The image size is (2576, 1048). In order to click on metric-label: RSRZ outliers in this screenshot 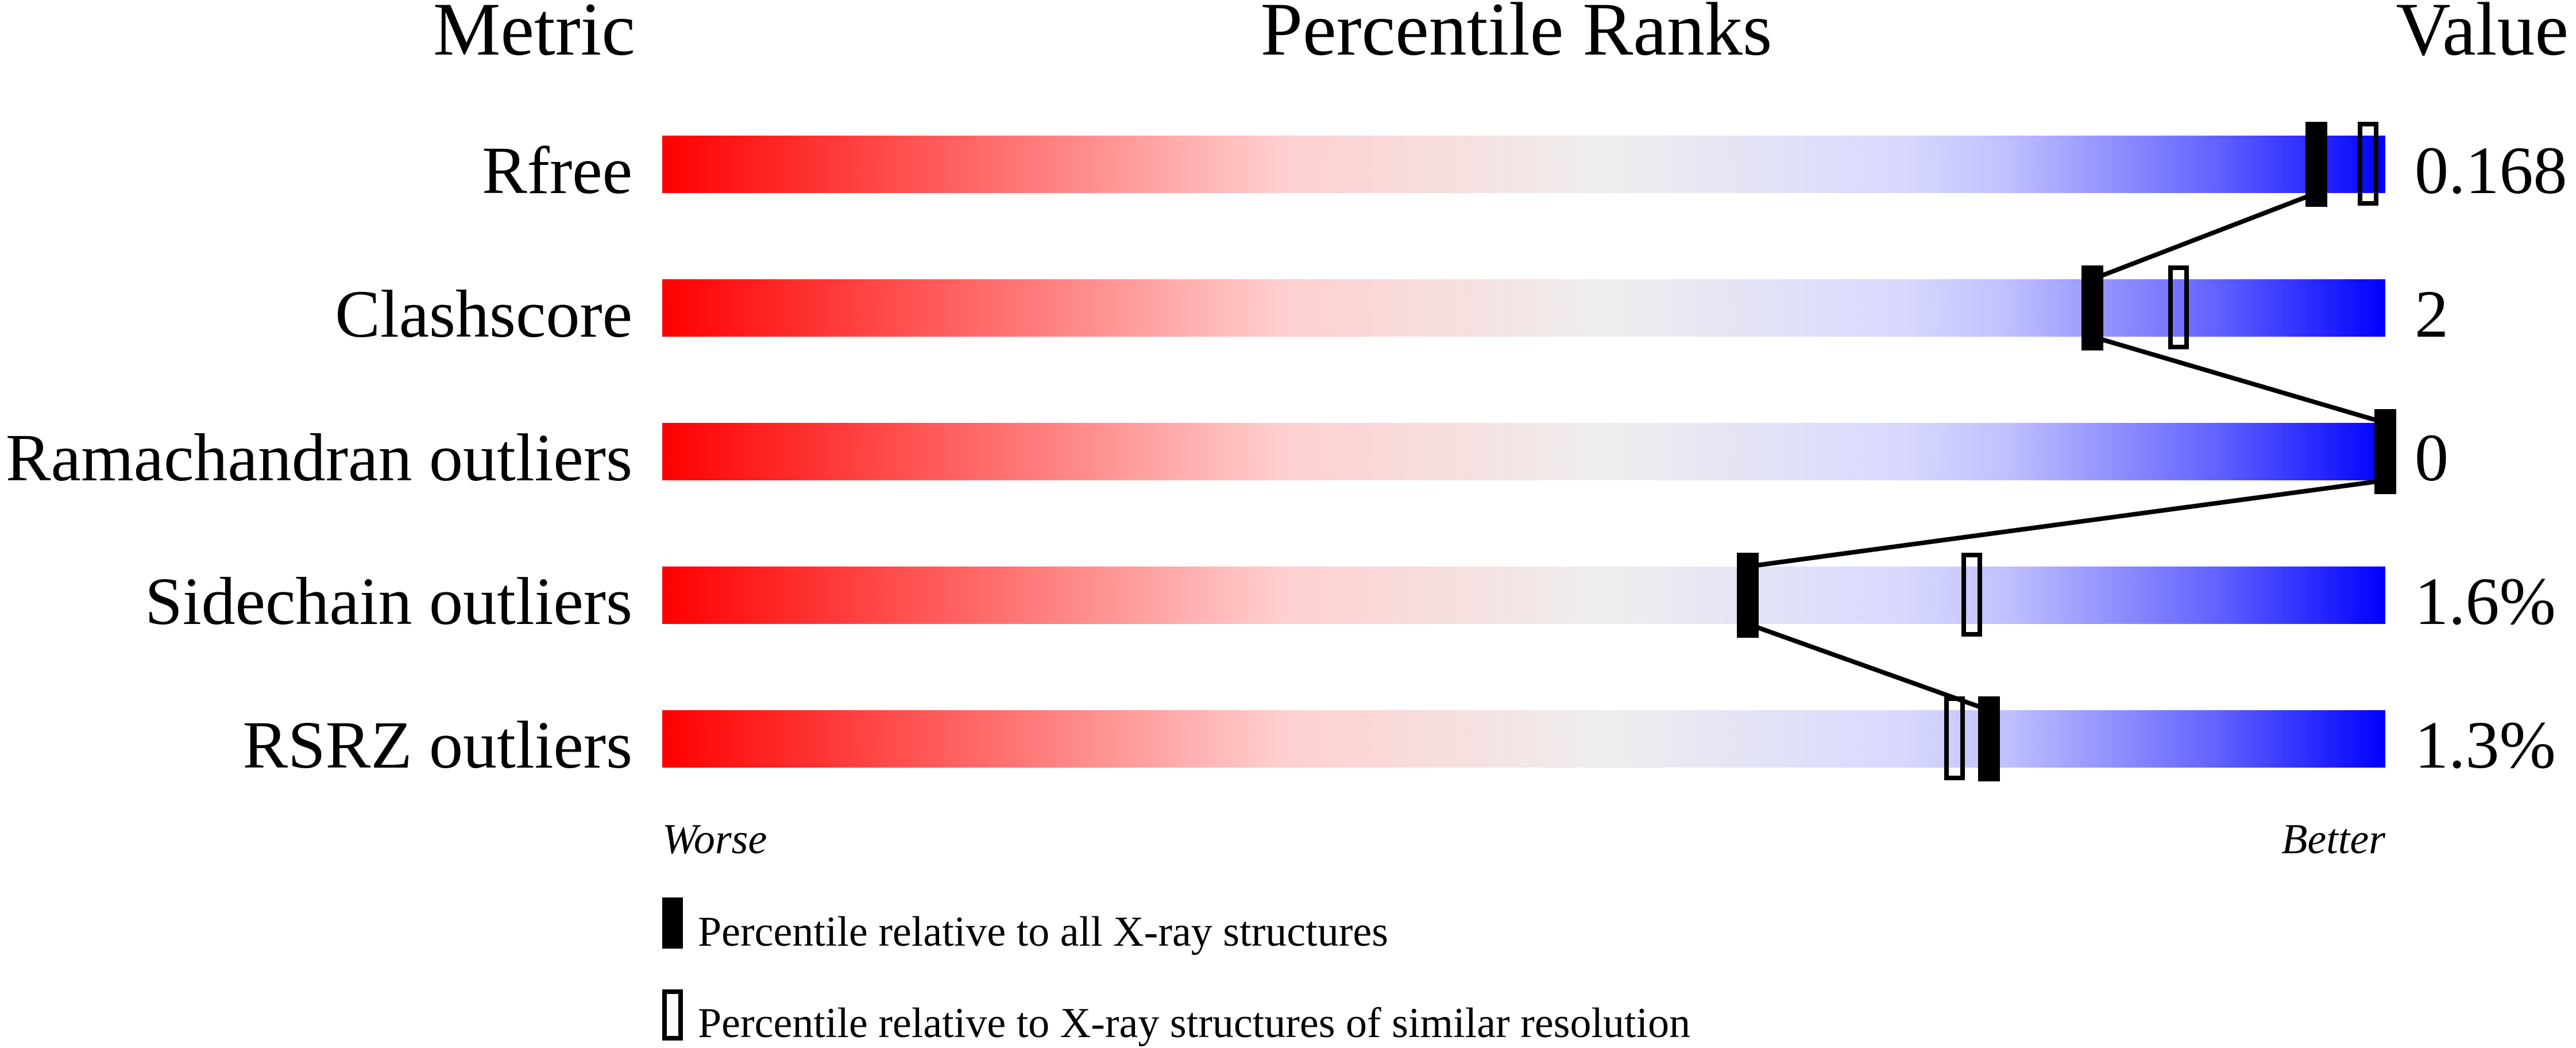, I will do `click(437, 745)`.